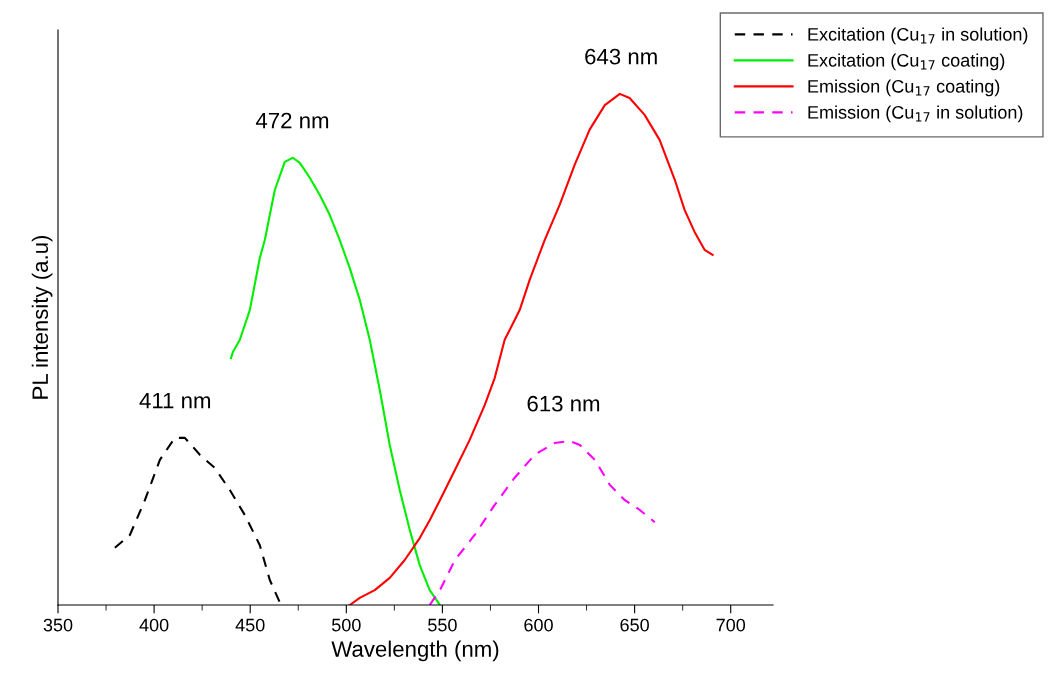 This screenshot has width=1056, height=693. Describe the element at coordinates (250, 625) in the screenshot. I see `x-tick-label: 450` at that location.